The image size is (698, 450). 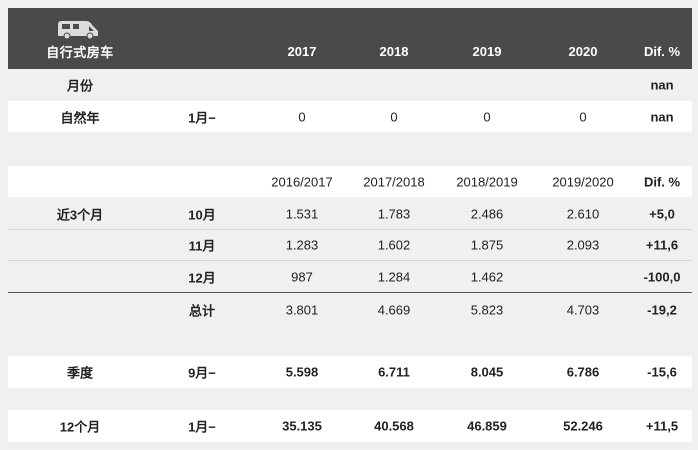 What do you see at coordinates (302, 245) in the screenshot?
I see `value-cell: 1.283` at bounding box center [302, 245].